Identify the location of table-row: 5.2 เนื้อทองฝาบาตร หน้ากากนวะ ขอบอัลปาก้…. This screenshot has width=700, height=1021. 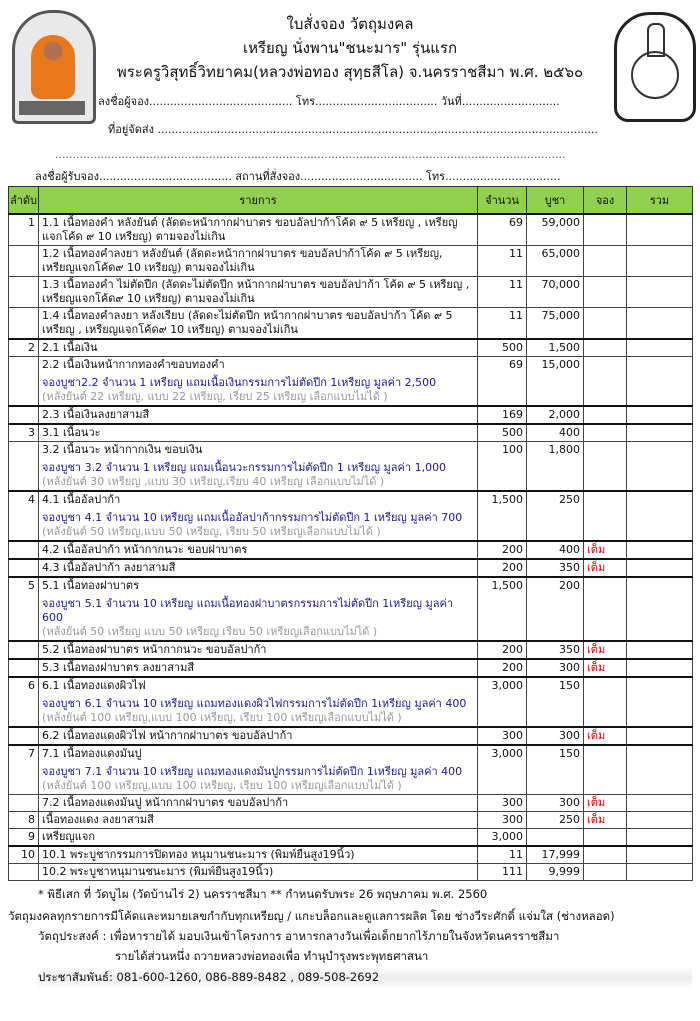
(350, 650).